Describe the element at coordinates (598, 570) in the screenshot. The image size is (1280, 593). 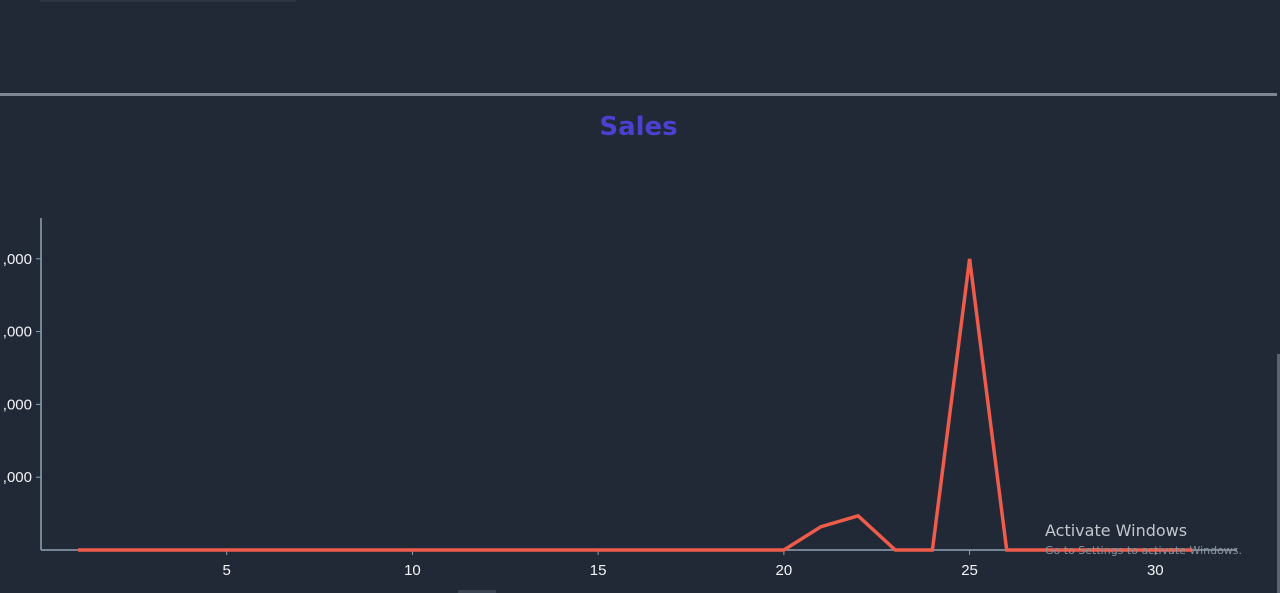
I see `x-tick-label: 15` at that location.